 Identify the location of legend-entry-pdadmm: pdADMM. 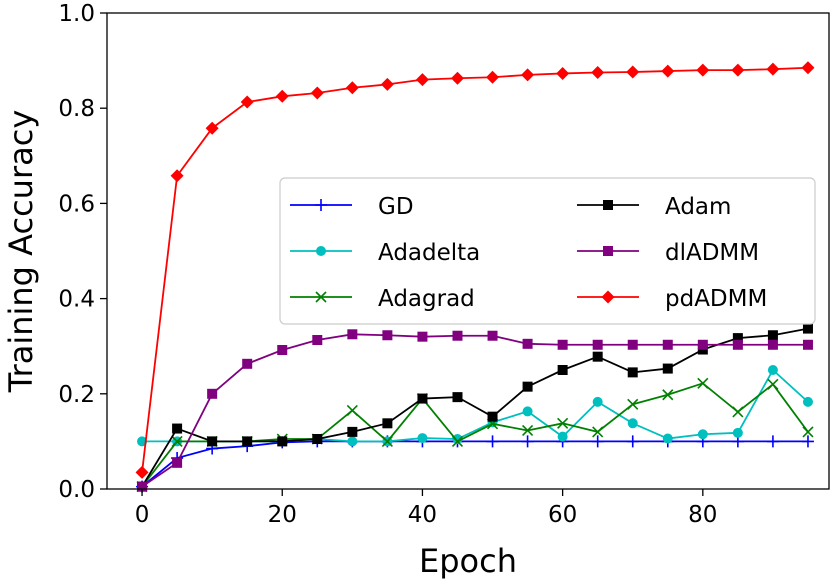
(672, 299).